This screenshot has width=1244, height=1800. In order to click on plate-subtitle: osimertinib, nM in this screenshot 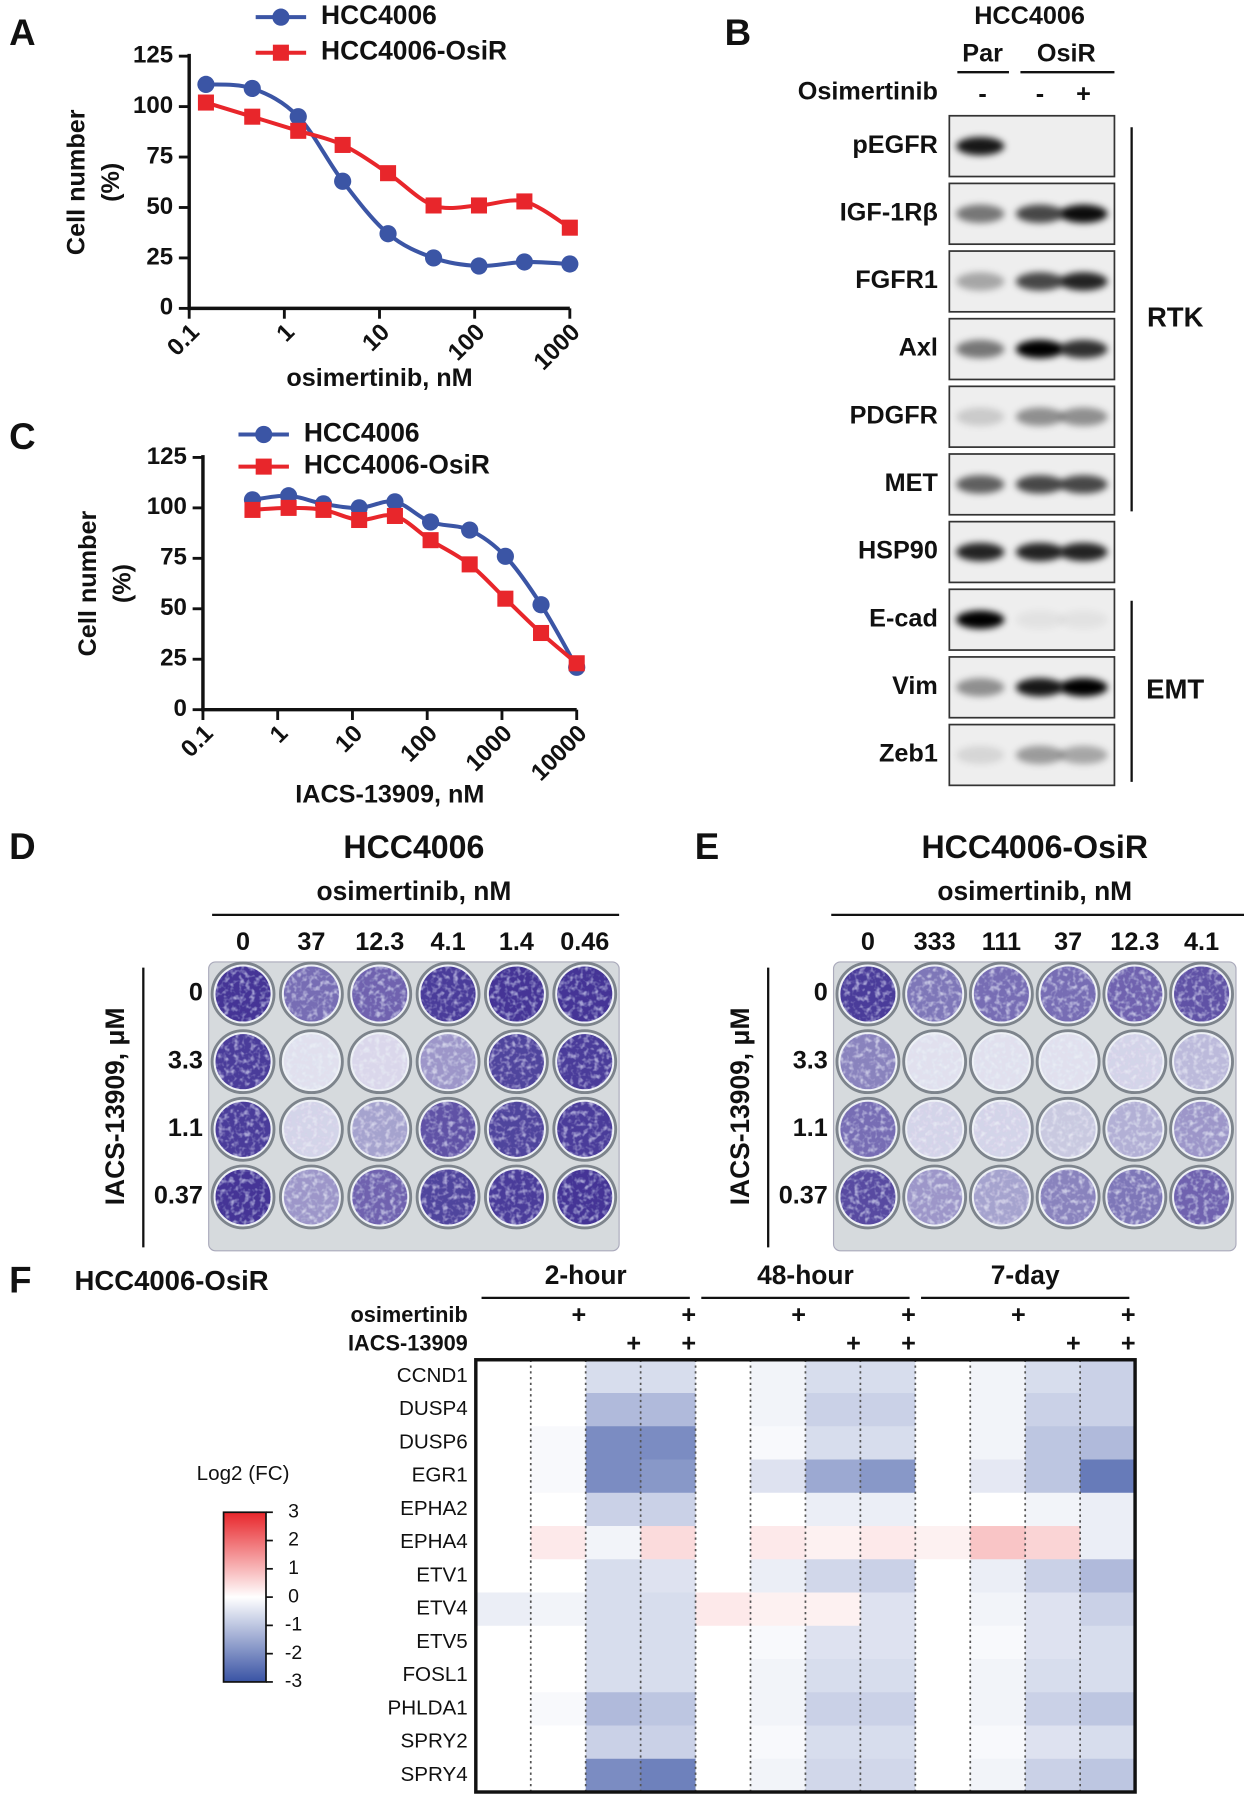, I will do `click(414, 891)`.